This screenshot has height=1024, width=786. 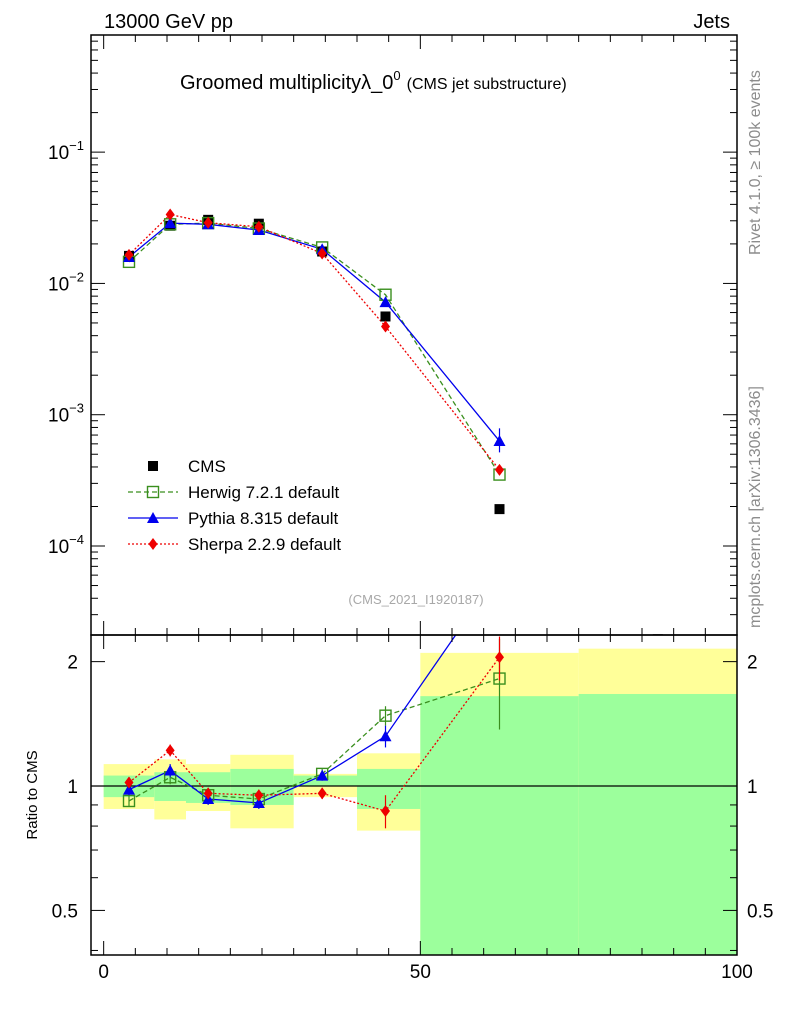 I want to click on xtick-label-1: 50, so click(x=420, y=972).